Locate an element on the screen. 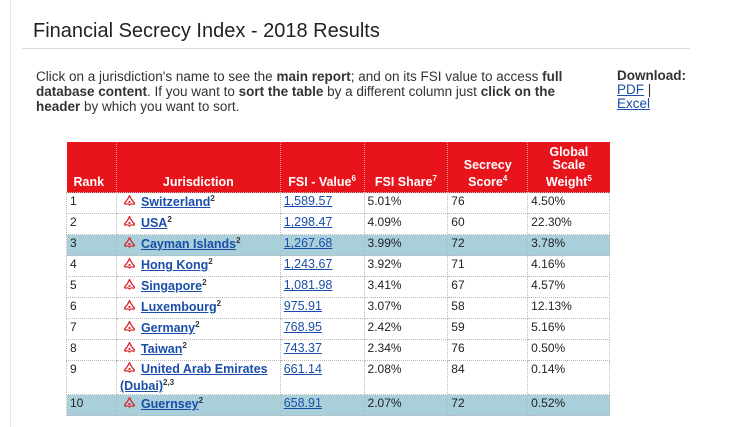  cell-jurisdiction: Guernsey2 is located at coordinates (198, 405).